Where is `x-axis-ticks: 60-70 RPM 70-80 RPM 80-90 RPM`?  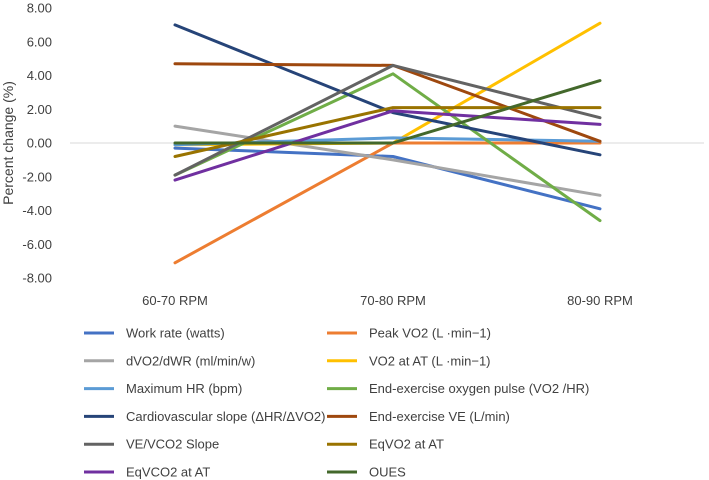 x-axis-ticks: 60-70 RPM 70-80 RPM 80-90 RPM is located at coordinates (387, 300).